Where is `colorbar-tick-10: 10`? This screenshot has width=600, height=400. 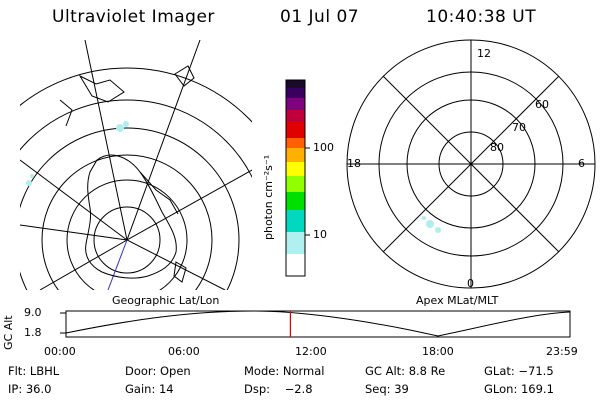
colorbar-tick-10: 10 is located at coordinates (320, 234).